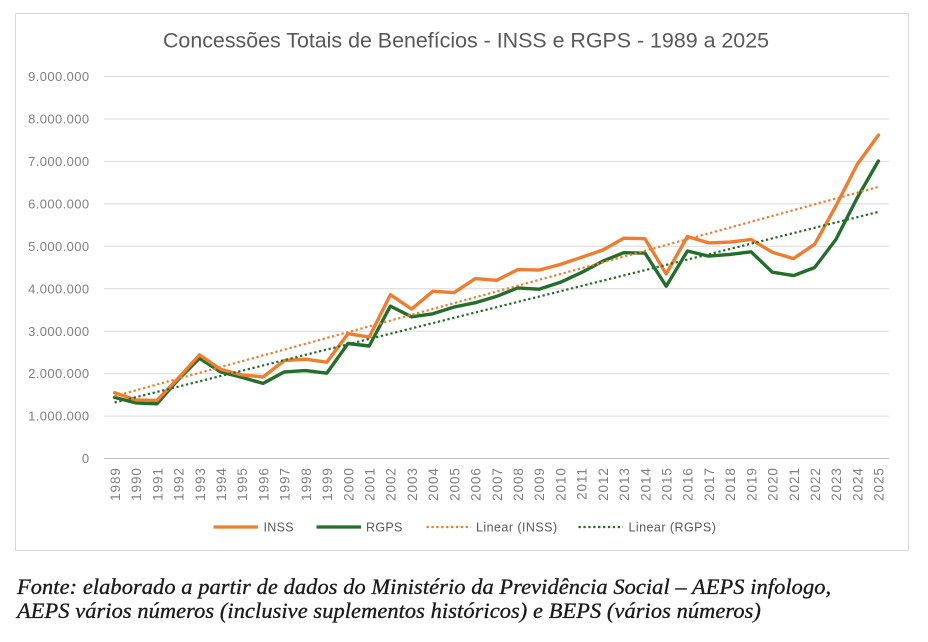  I want to click on svg-text: 1991, so click(157, 484).